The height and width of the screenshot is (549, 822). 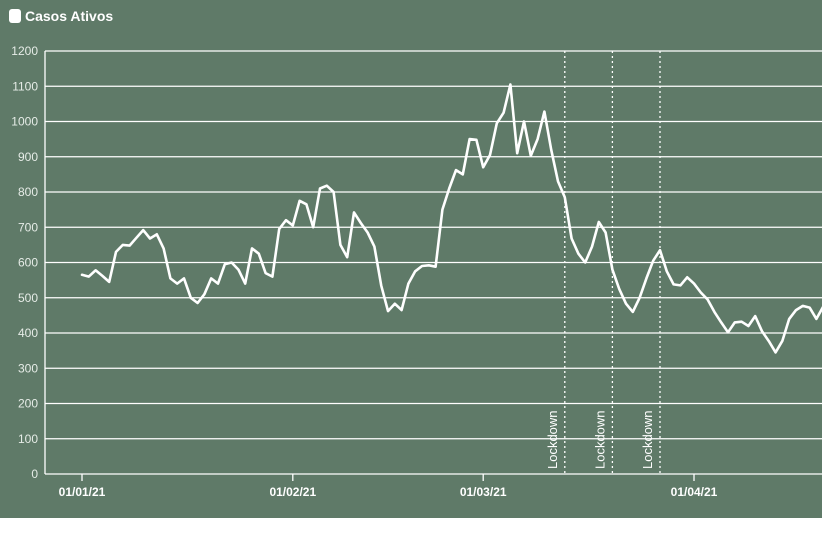 What do you see at coordinates (28, 404) in the screenshot?
I see `y-tick-label: 200` at bounding box center [28, 404].